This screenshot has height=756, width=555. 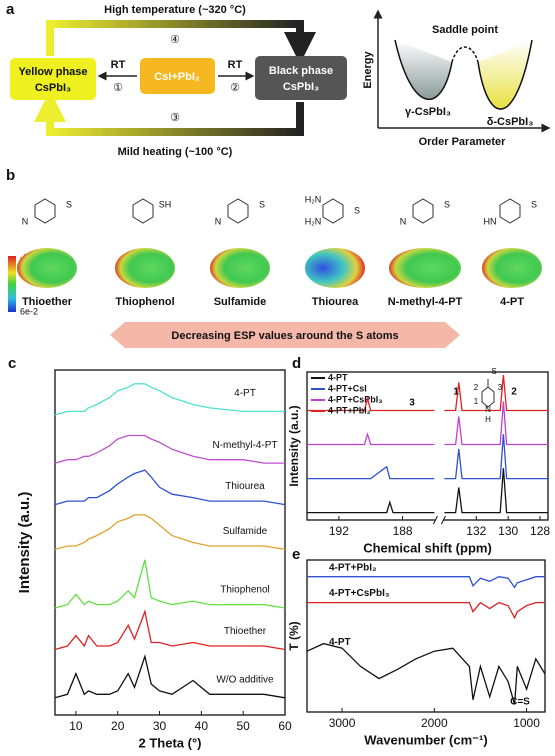 I want to click on label: ②, so click(x=235, y=88).